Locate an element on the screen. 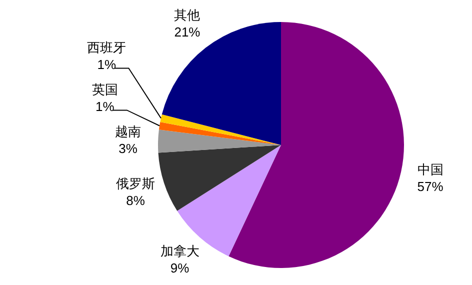 The image size is (472, 285). slice-label: 西班牙 is located at coordinates (106, 47).